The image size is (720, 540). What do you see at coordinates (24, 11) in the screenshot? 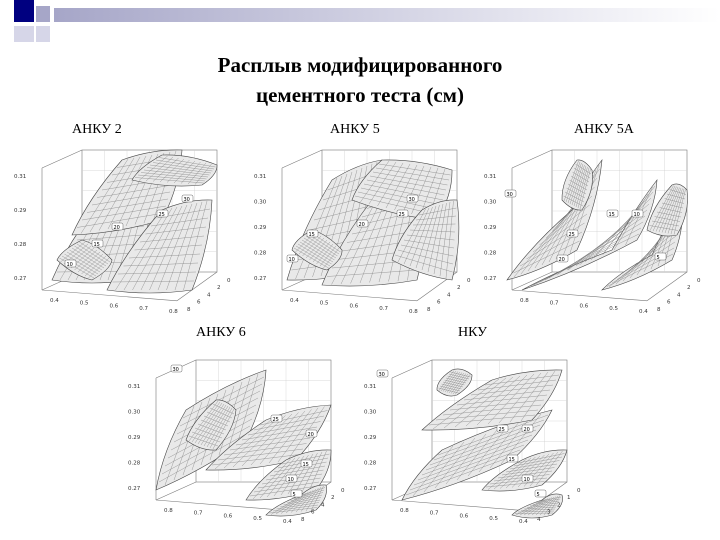
I see `deco-square-dark` at bounding box center [24, 11].